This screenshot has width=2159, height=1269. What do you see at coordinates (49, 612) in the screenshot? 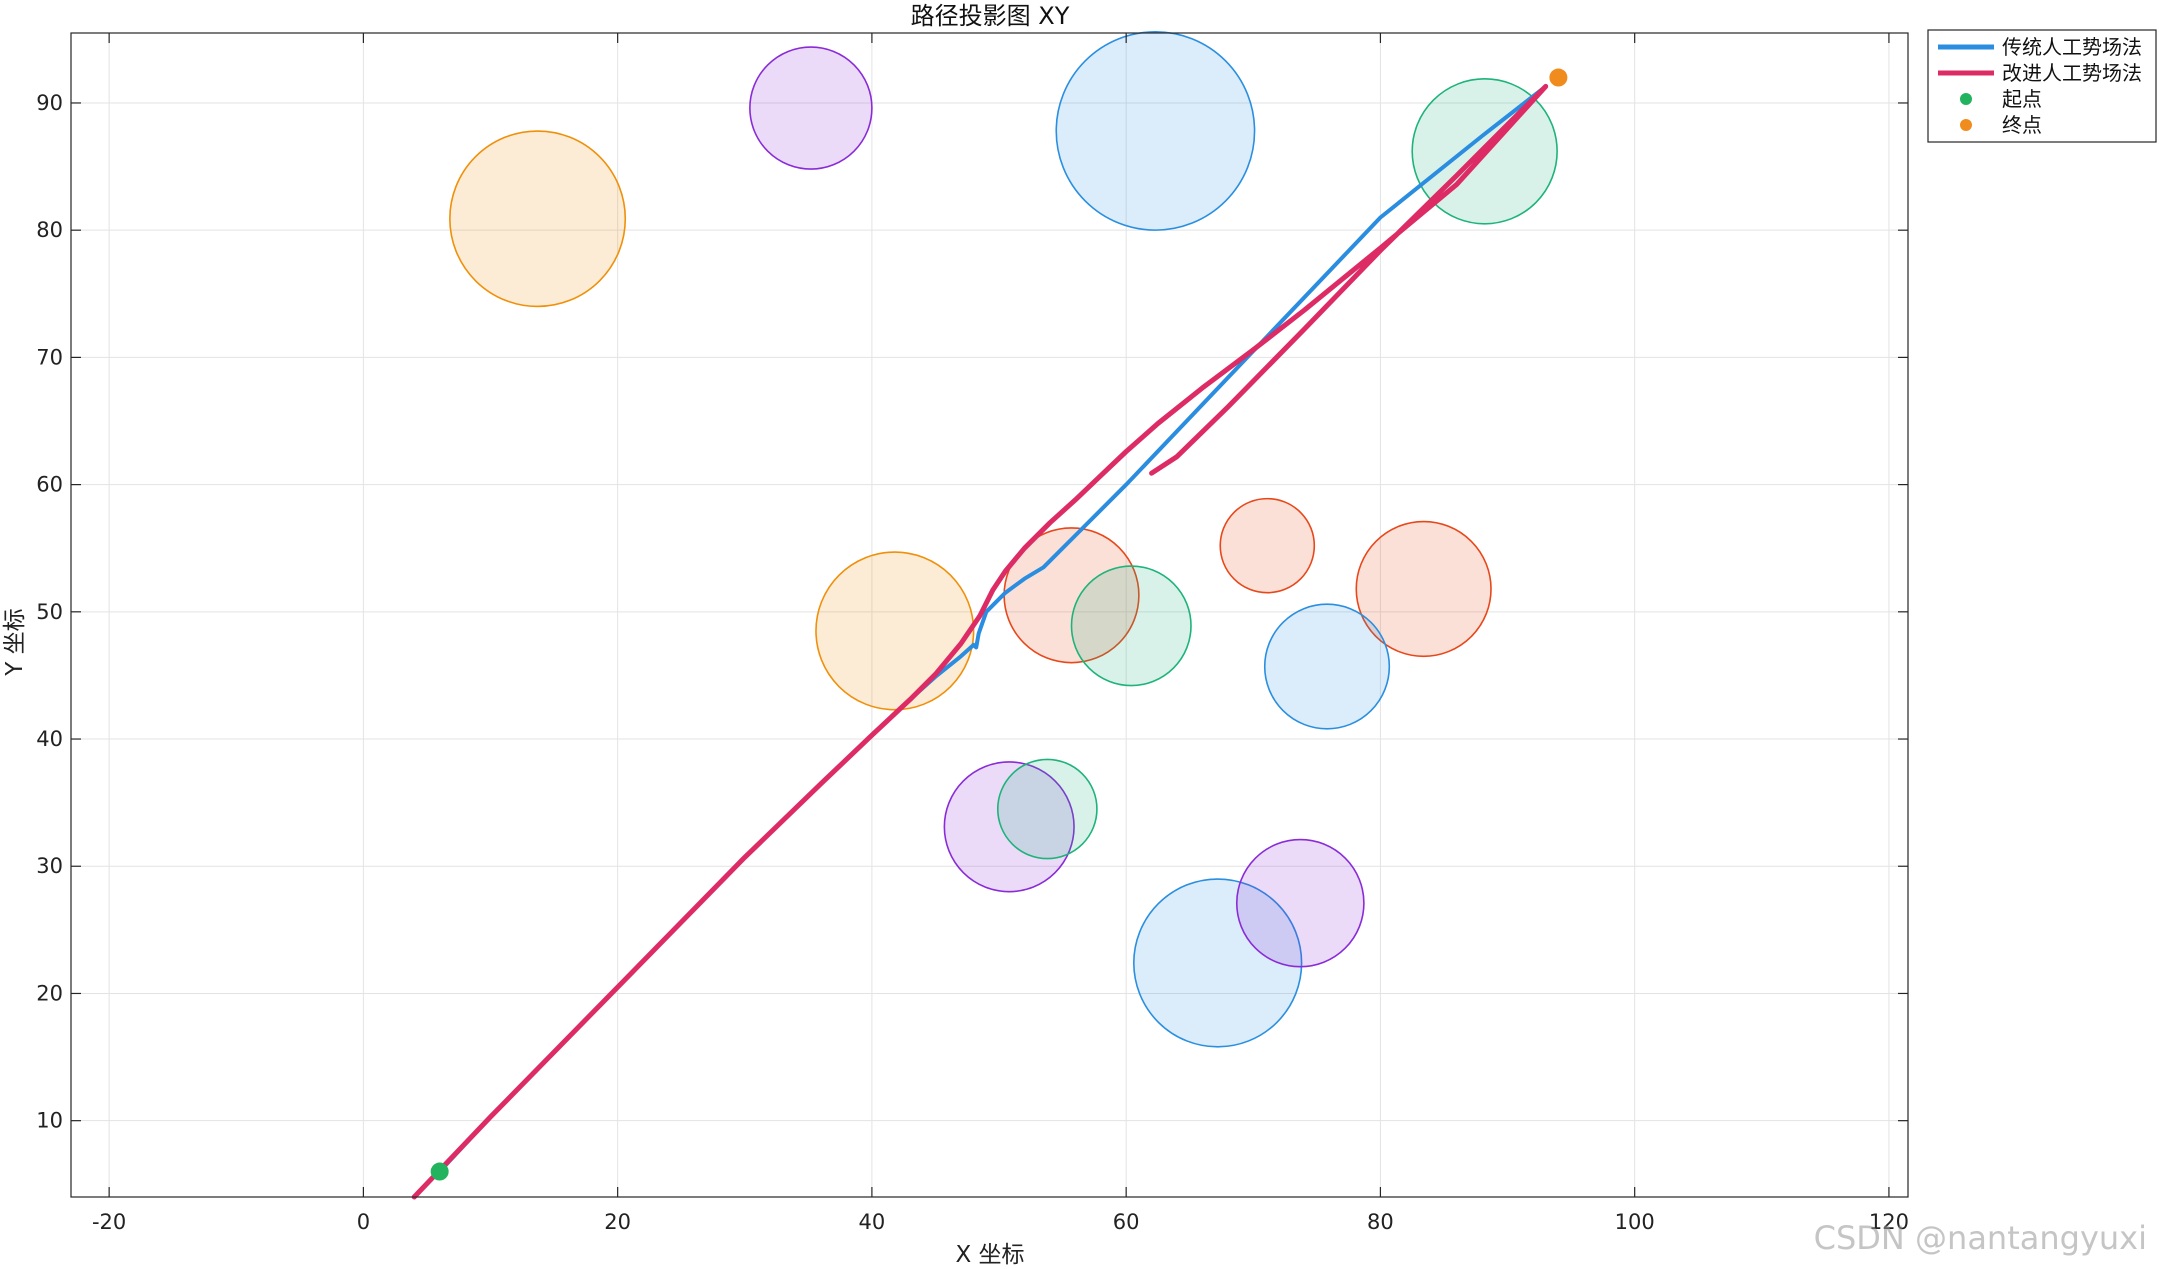
I see `y-tick-label: 50` at bounding box center [49, 612].